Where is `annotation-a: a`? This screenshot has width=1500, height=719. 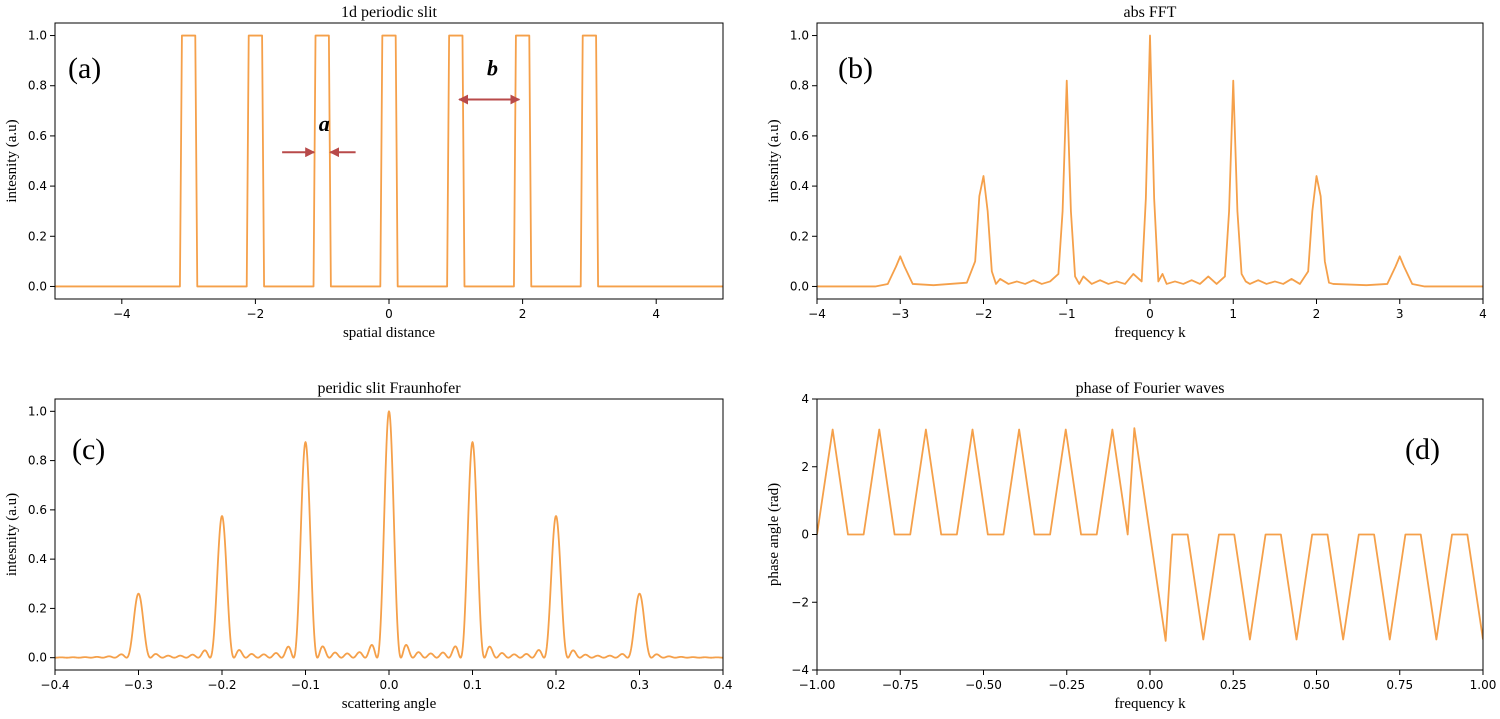
annotation-a: a is located at coordinates (324, 123).